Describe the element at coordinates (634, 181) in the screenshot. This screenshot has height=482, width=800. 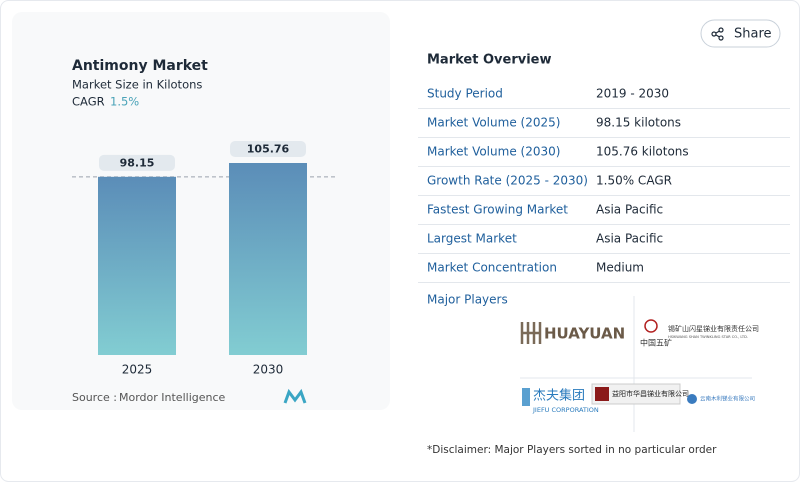
I see `row-value: 1.50% CAGR` at that location.